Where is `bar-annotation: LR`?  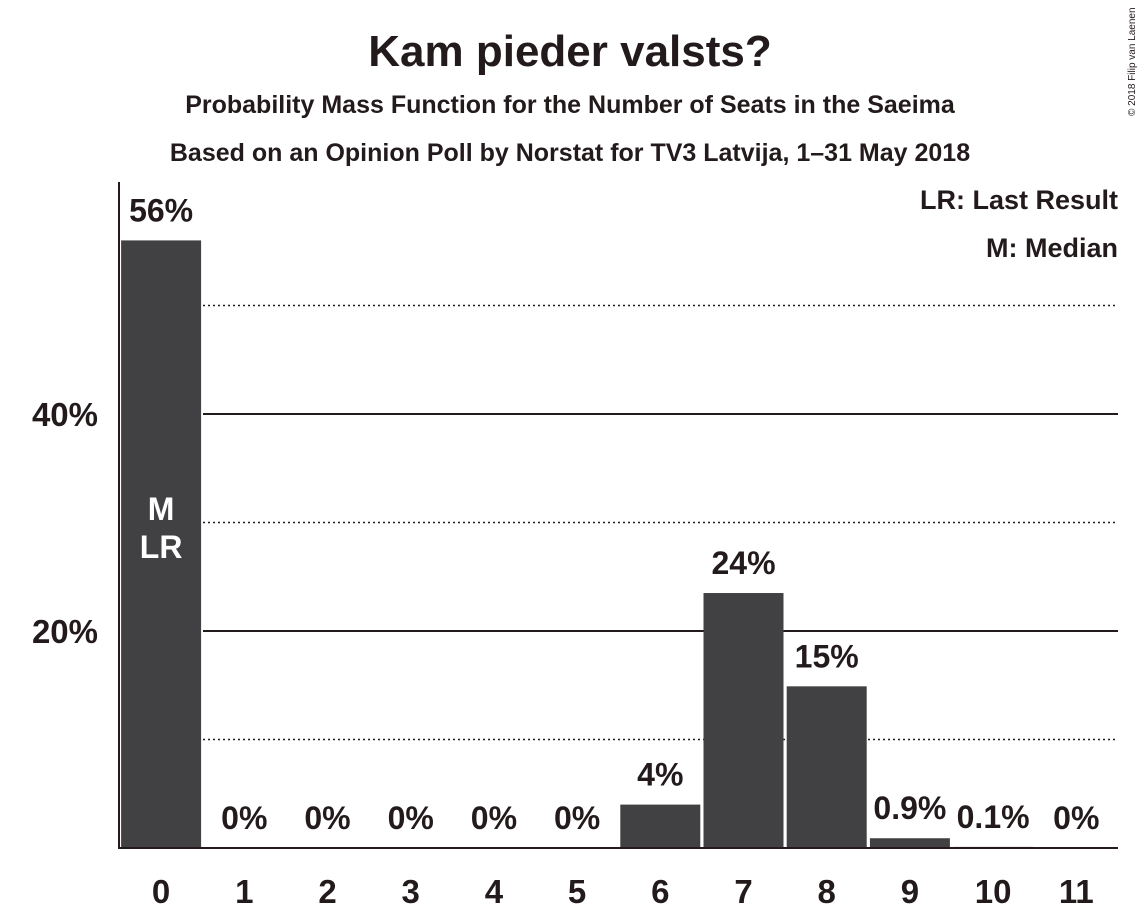
bar-annotation: LR is located at coordinates (161, 547).